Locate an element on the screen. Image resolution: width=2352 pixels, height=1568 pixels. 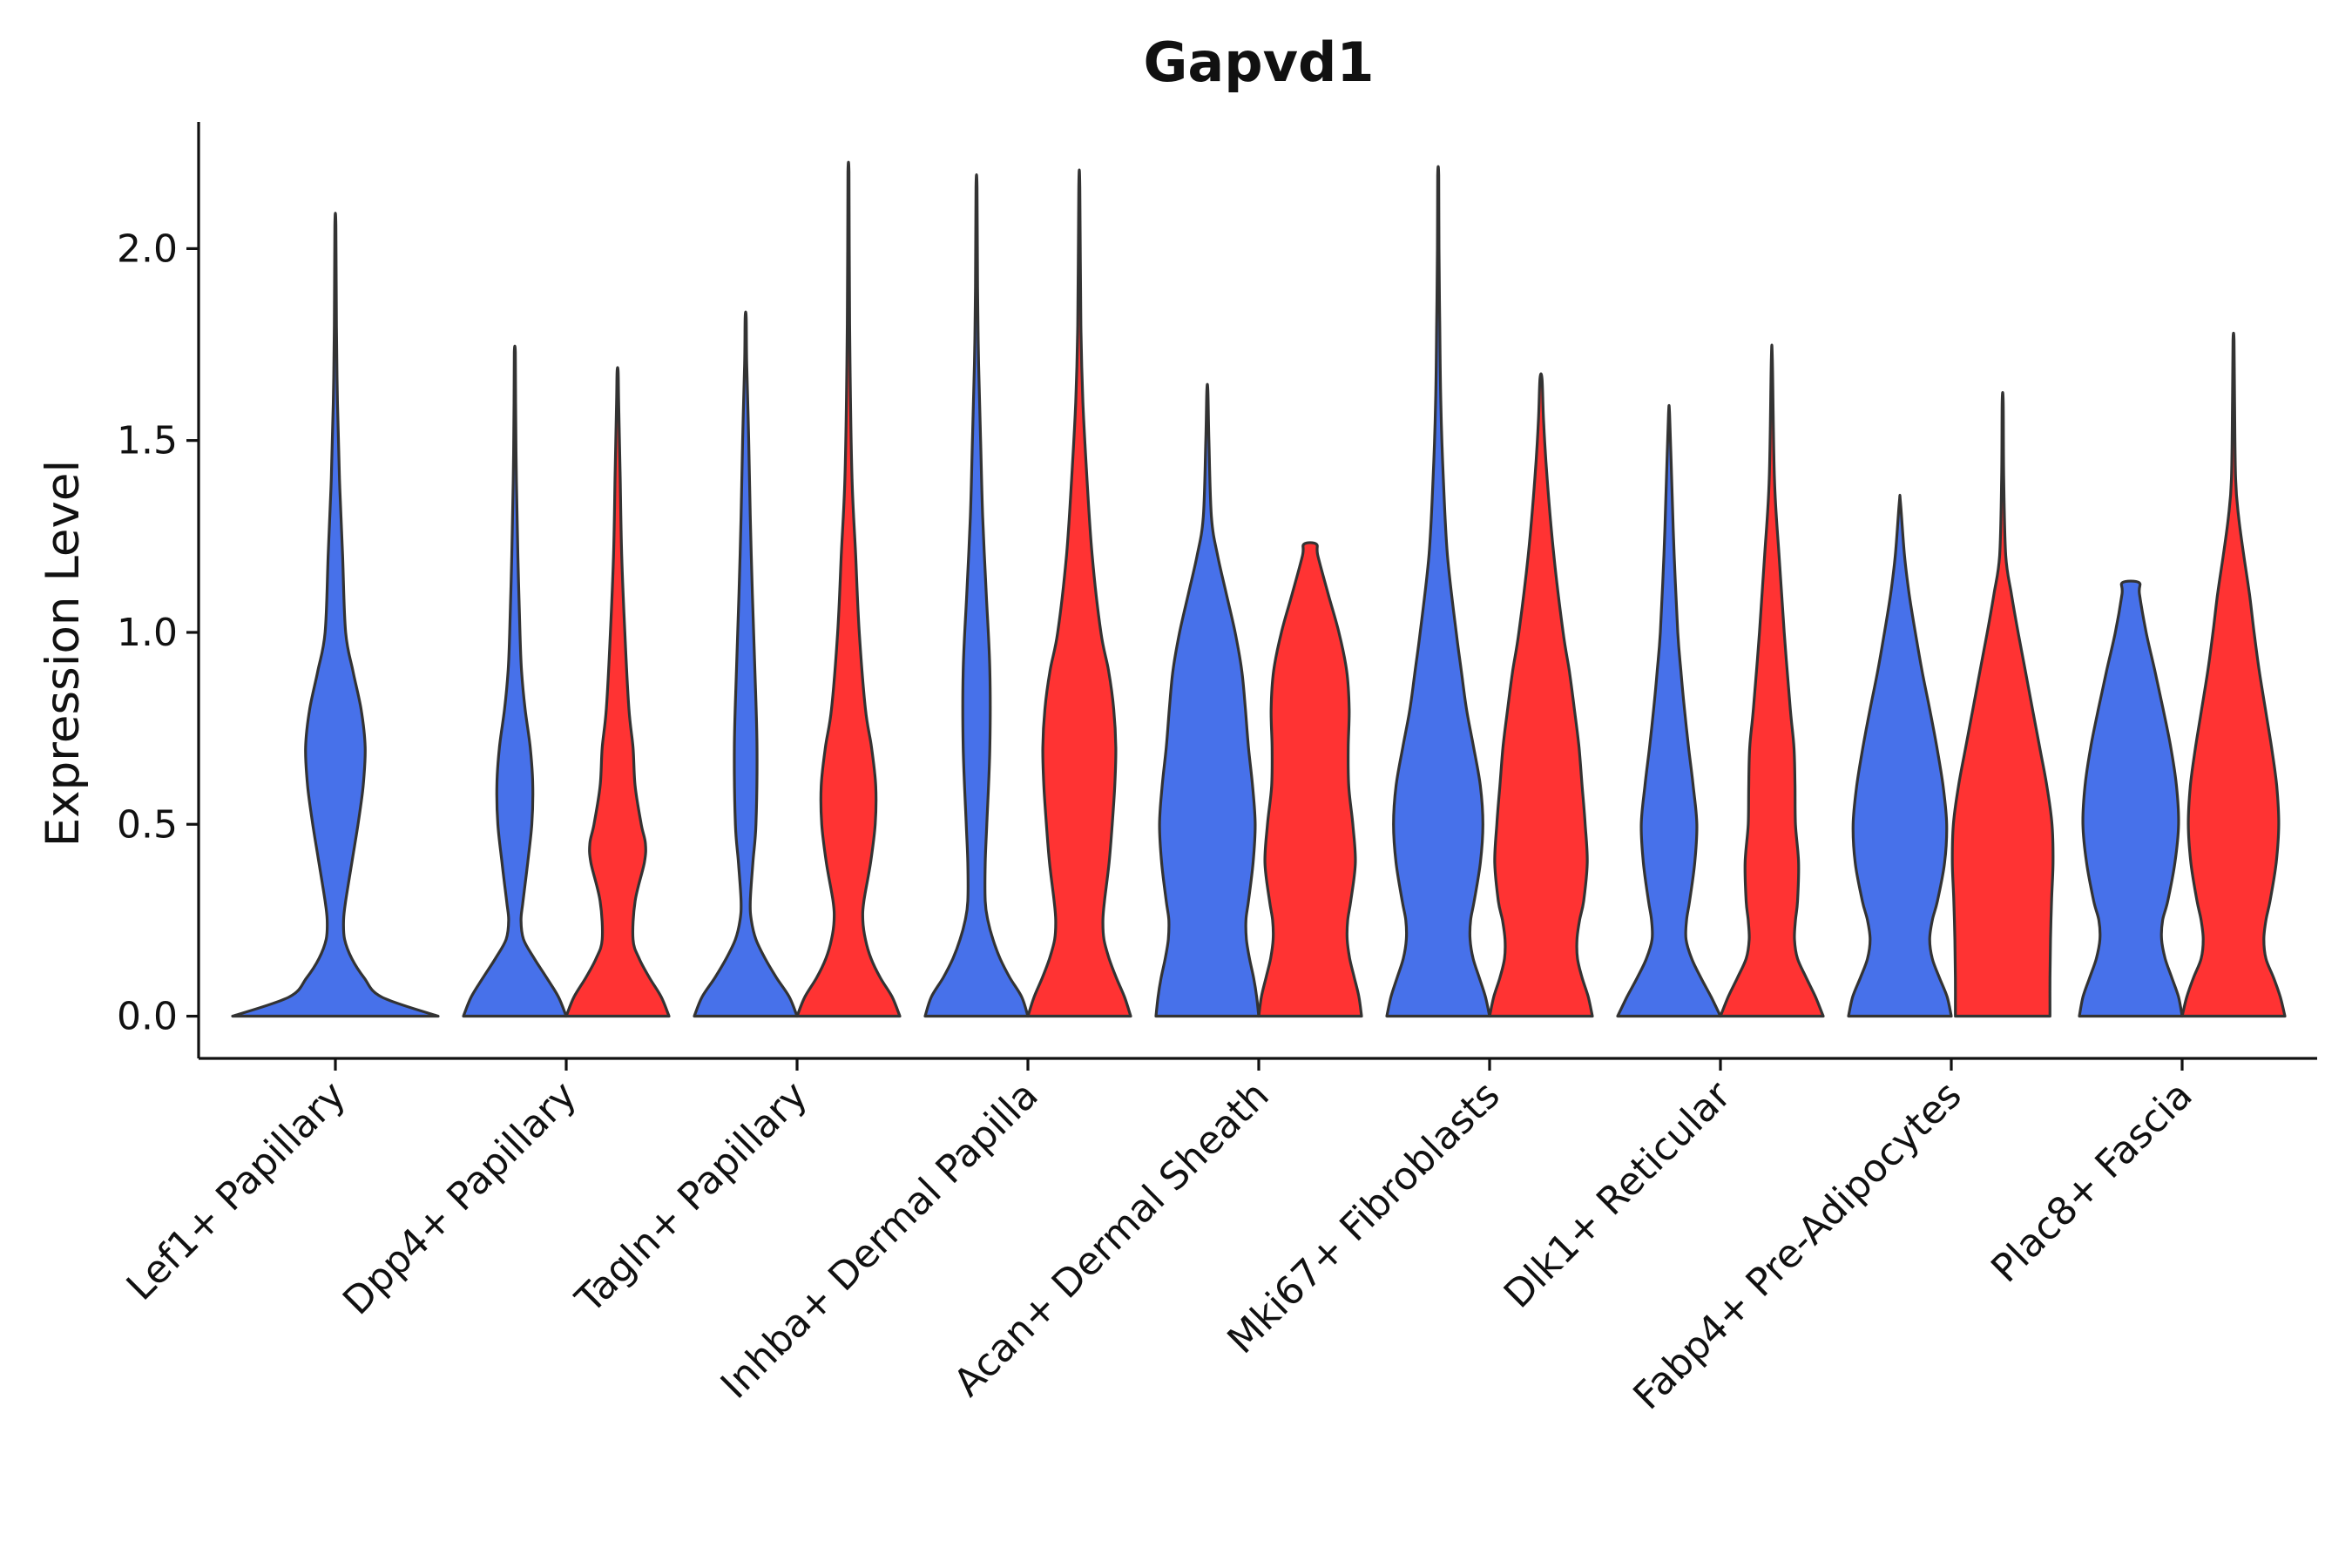
y-tick-label: 1.5 is located at coordinates (147, 441).